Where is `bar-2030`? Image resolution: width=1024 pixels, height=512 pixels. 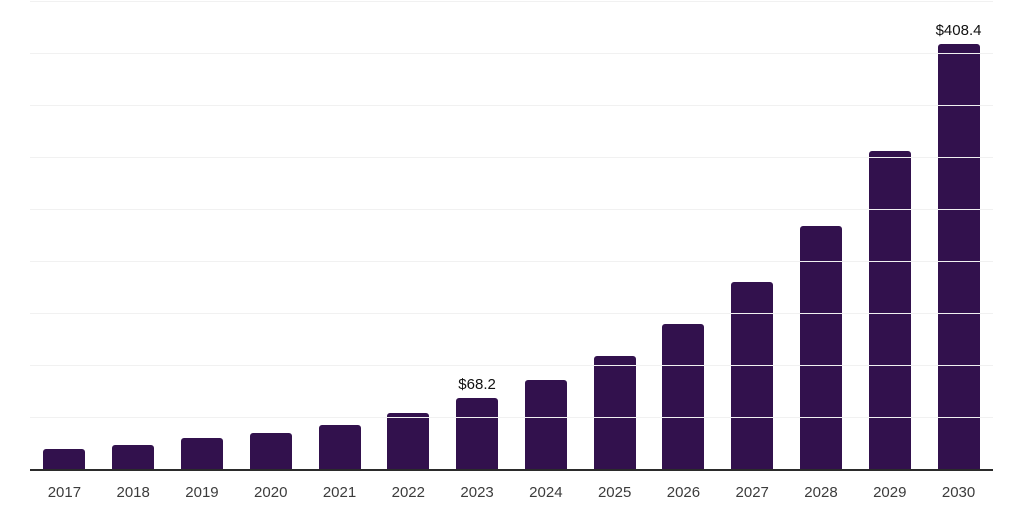 bar-2030 is located at coordinates (958, 256).